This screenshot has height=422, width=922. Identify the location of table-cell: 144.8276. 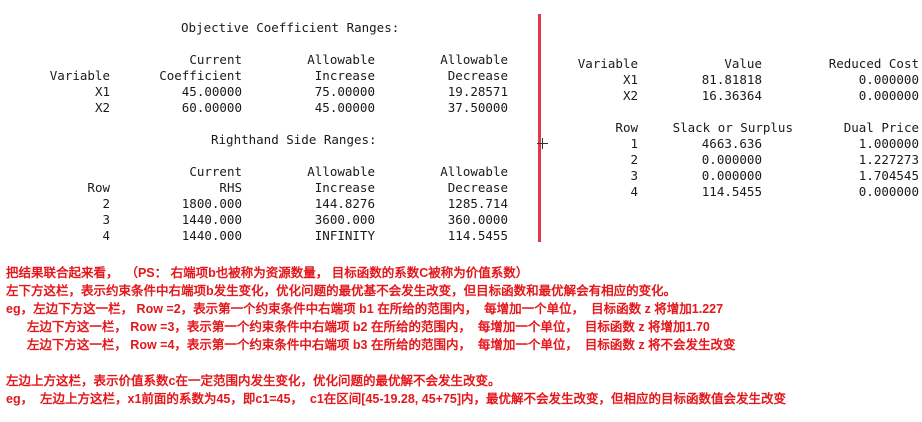
(344, 203).